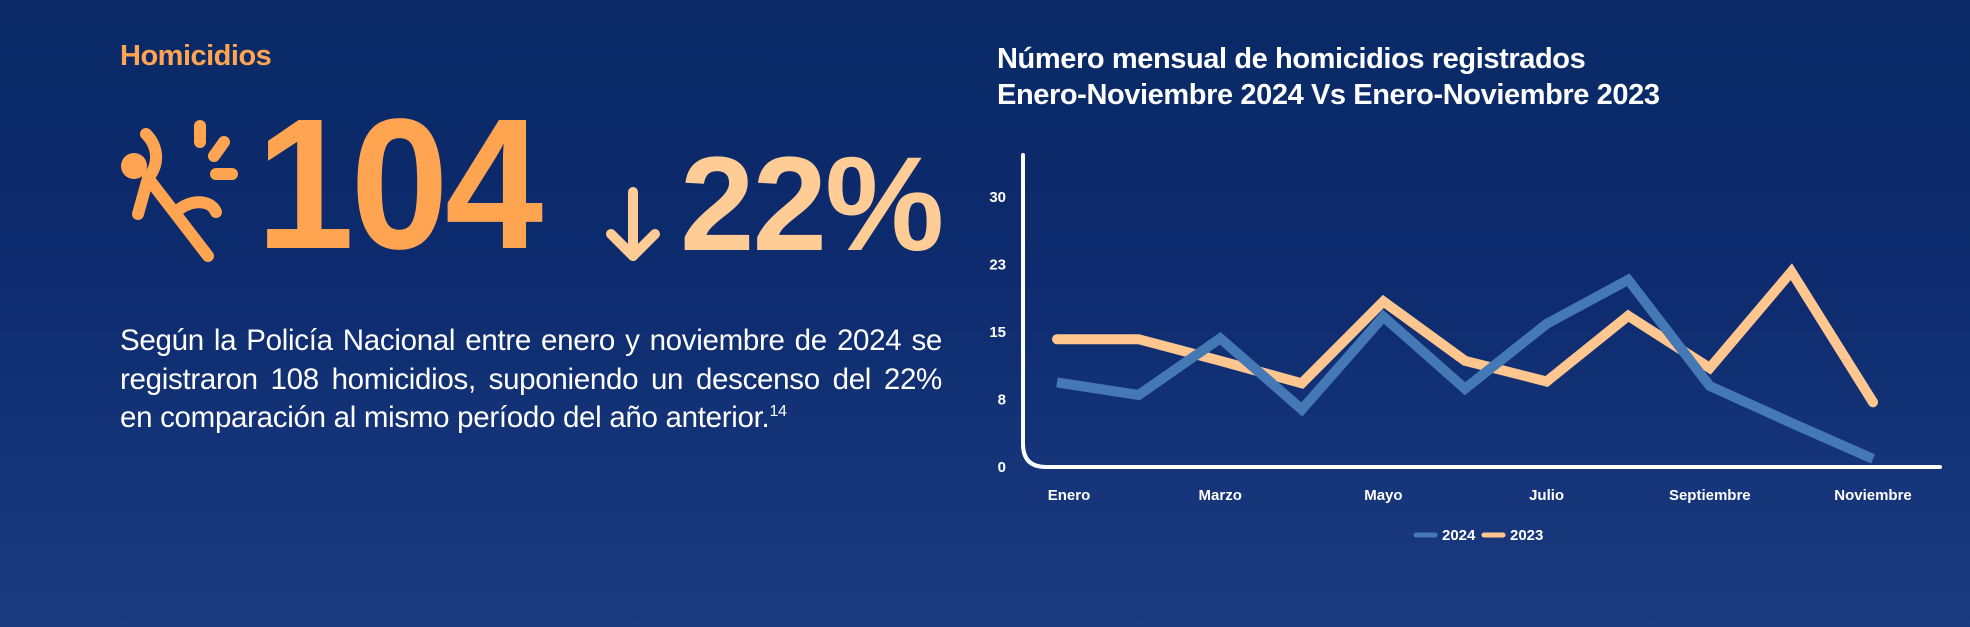  Describe the element at coordinates (1002, 400) in the screenshot. I see `y-tick-label: 8` at that location.